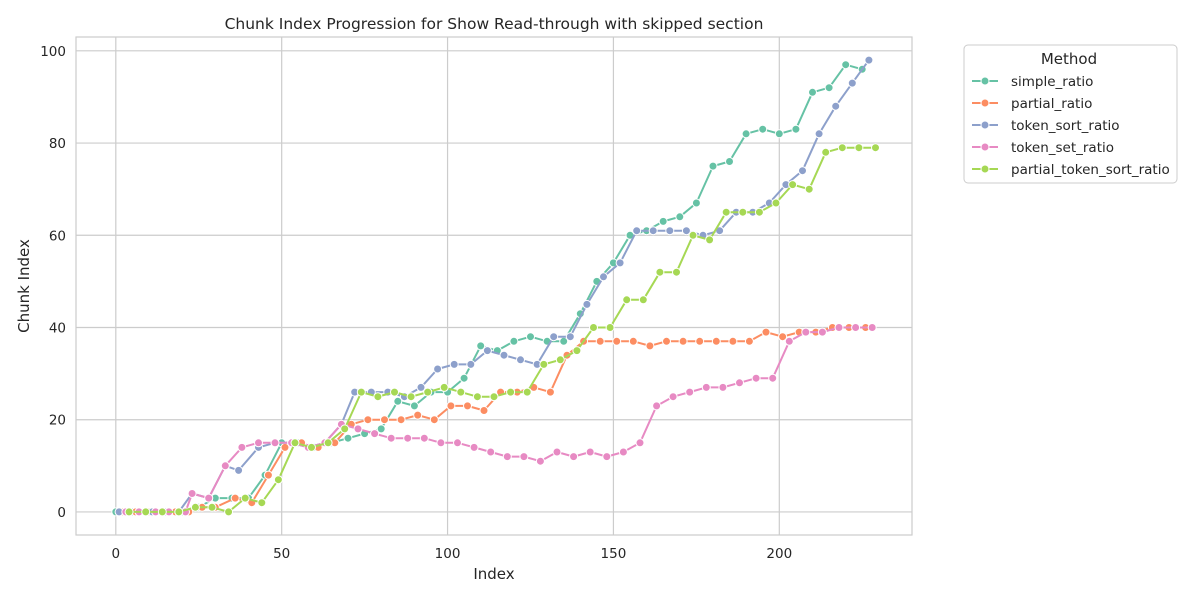 The image size is (1200, 604). I want to click on legend-label: token_sort_ratio, so click(1065, 126).